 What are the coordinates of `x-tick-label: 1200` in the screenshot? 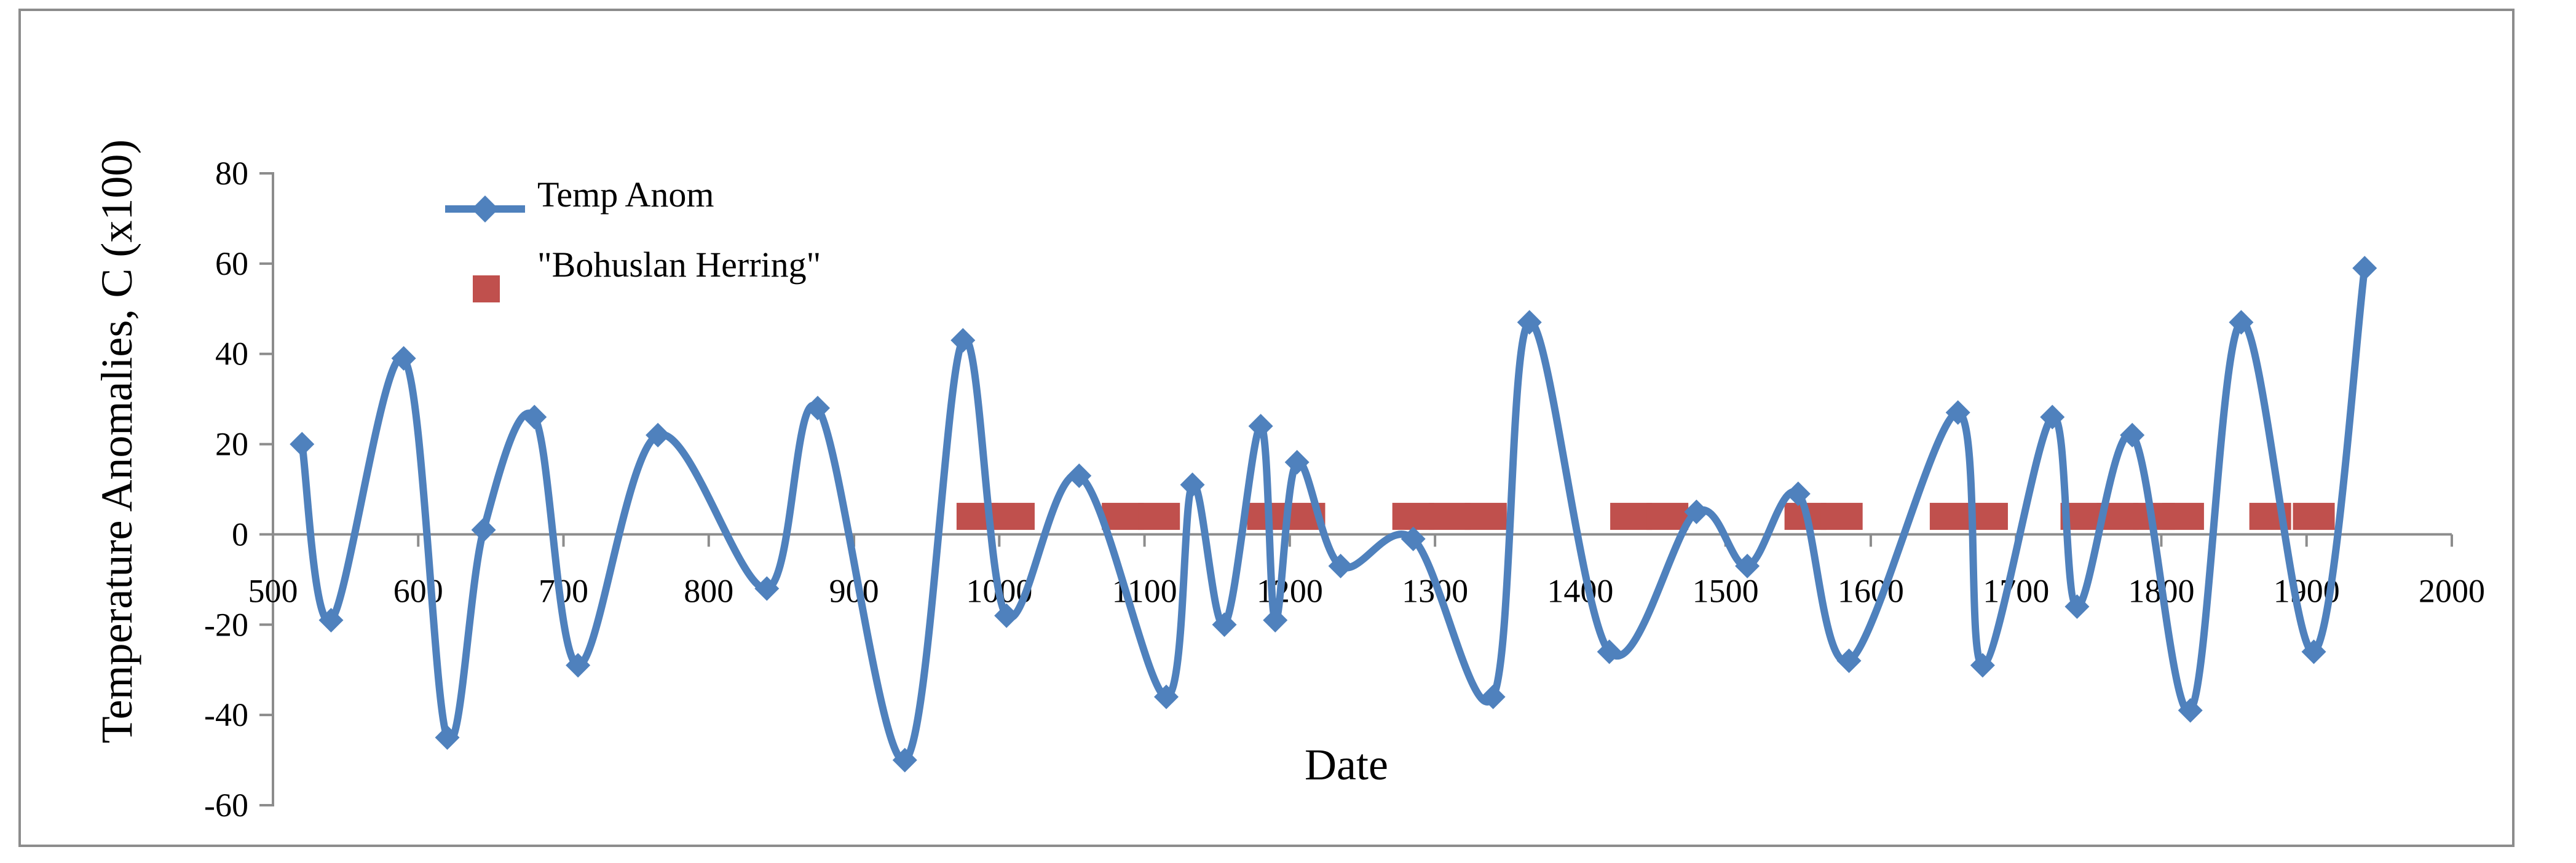 It's located at (1290, 590).